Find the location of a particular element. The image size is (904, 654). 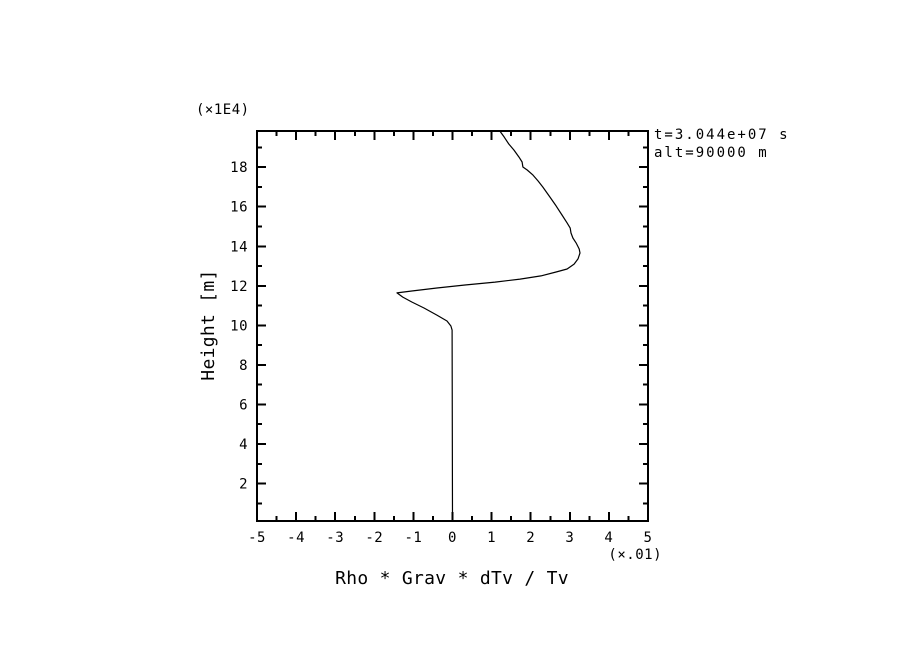

x-tick-label: -4 is located at coordinates (296, 538).